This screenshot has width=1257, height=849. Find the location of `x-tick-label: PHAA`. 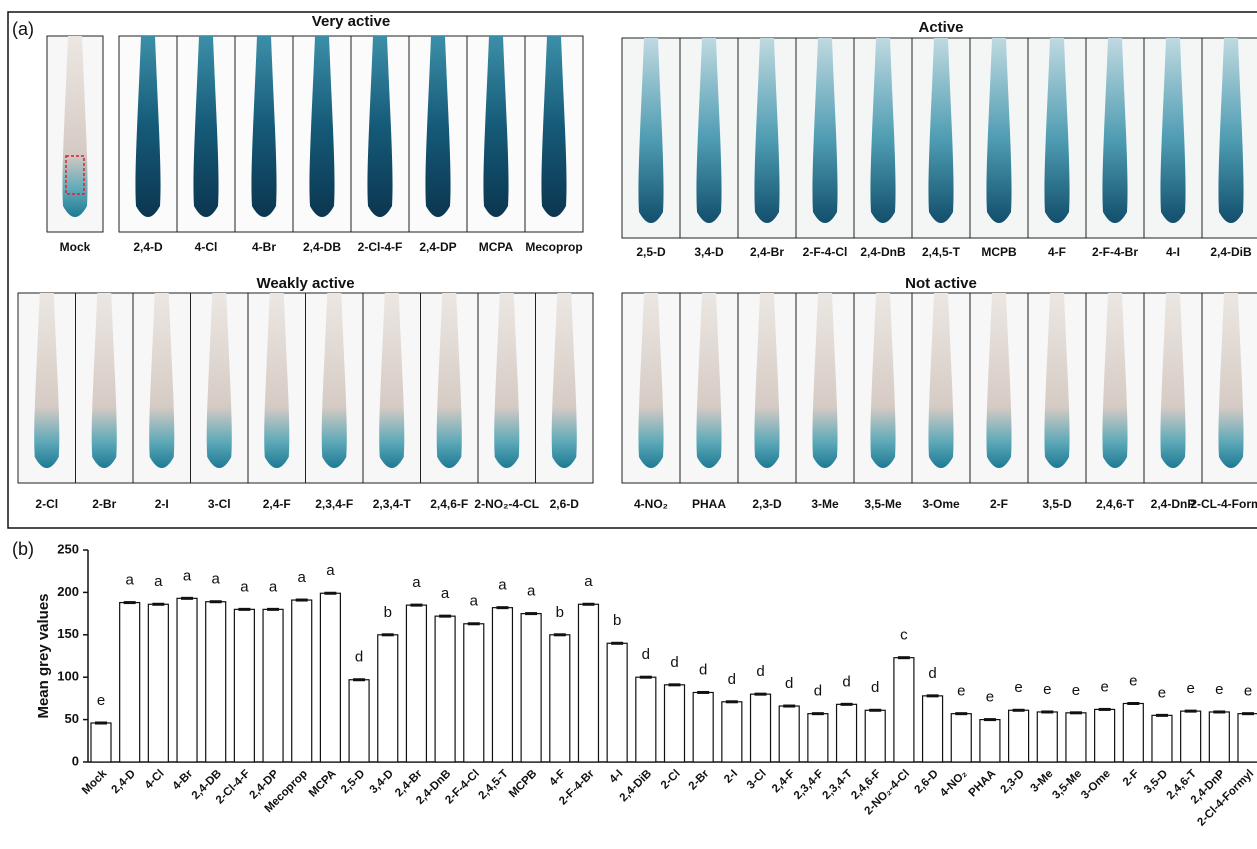

x-tick-label: PHAA is located at coordinates (983, 784).